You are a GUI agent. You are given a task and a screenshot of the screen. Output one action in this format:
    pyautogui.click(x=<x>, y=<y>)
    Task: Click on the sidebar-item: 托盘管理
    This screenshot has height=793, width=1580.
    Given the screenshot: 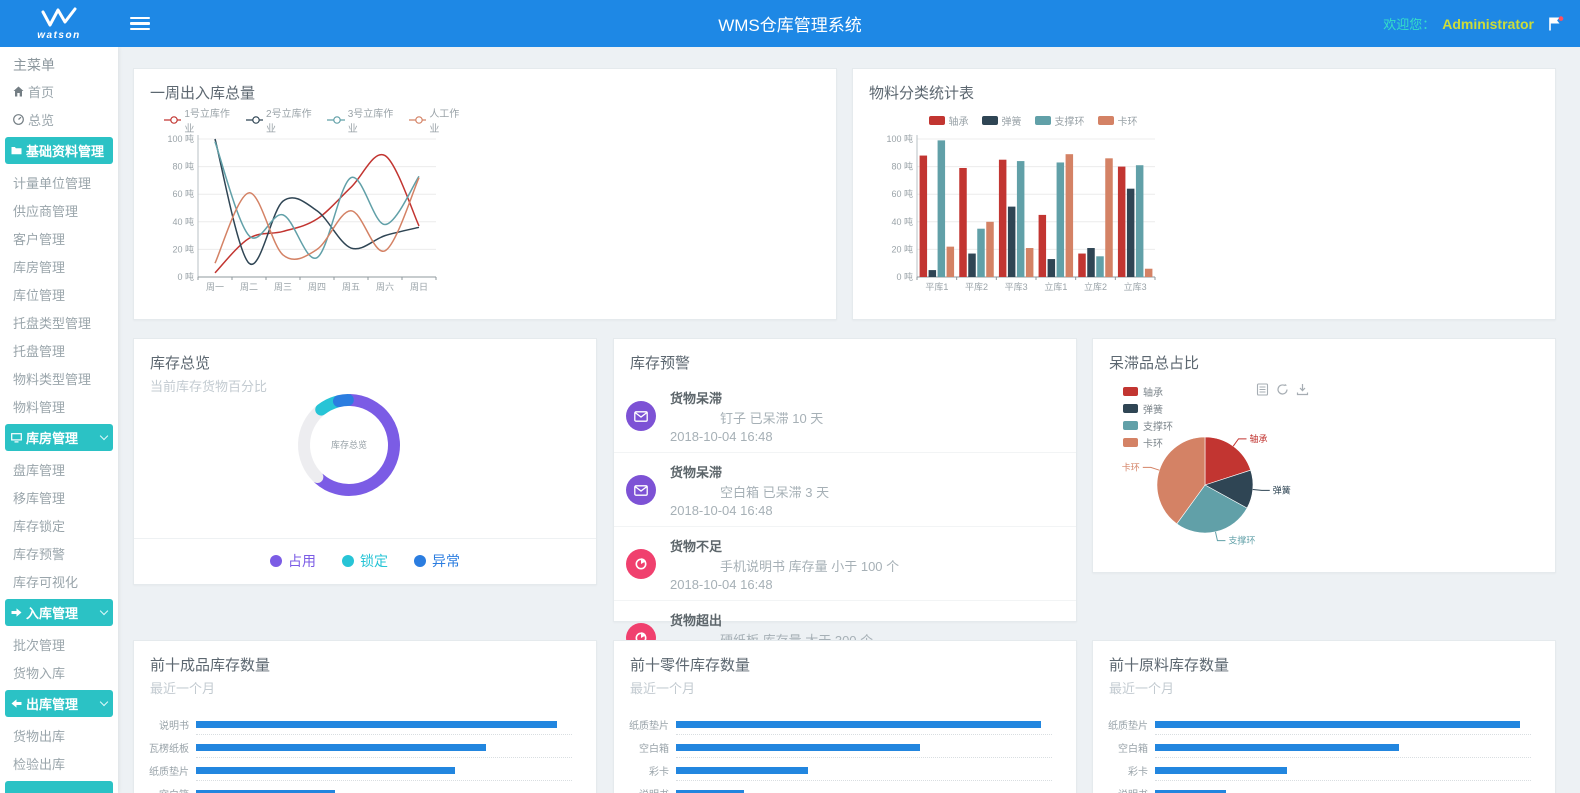 What is the action you would take?
    pyautogui.click(x=59, y=350)
    